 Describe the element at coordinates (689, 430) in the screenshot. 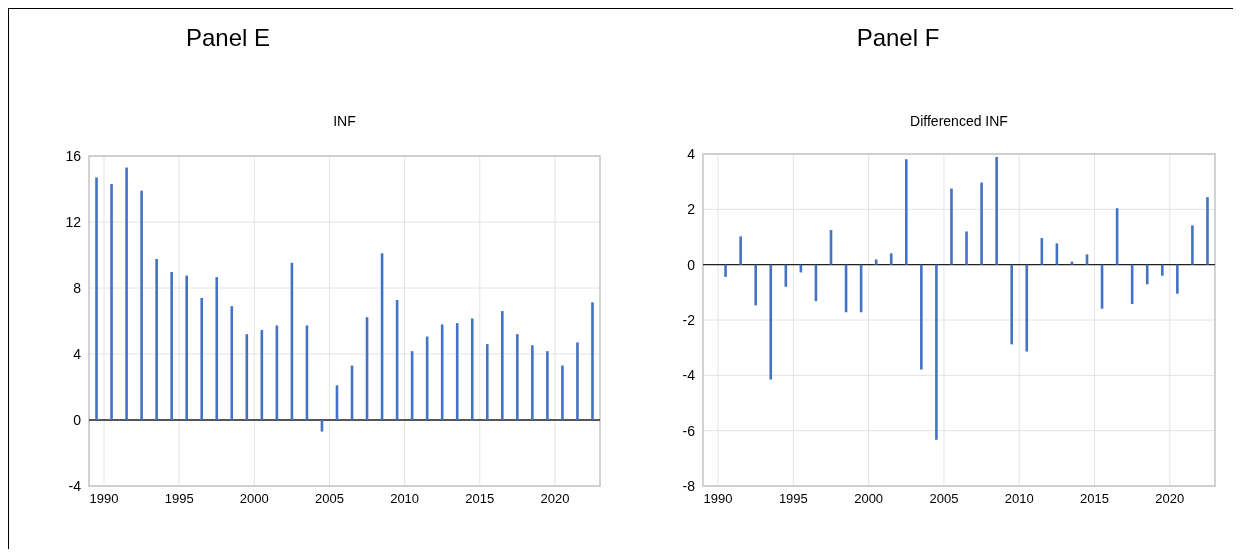

I see `y-tick-label: -6` at that location.